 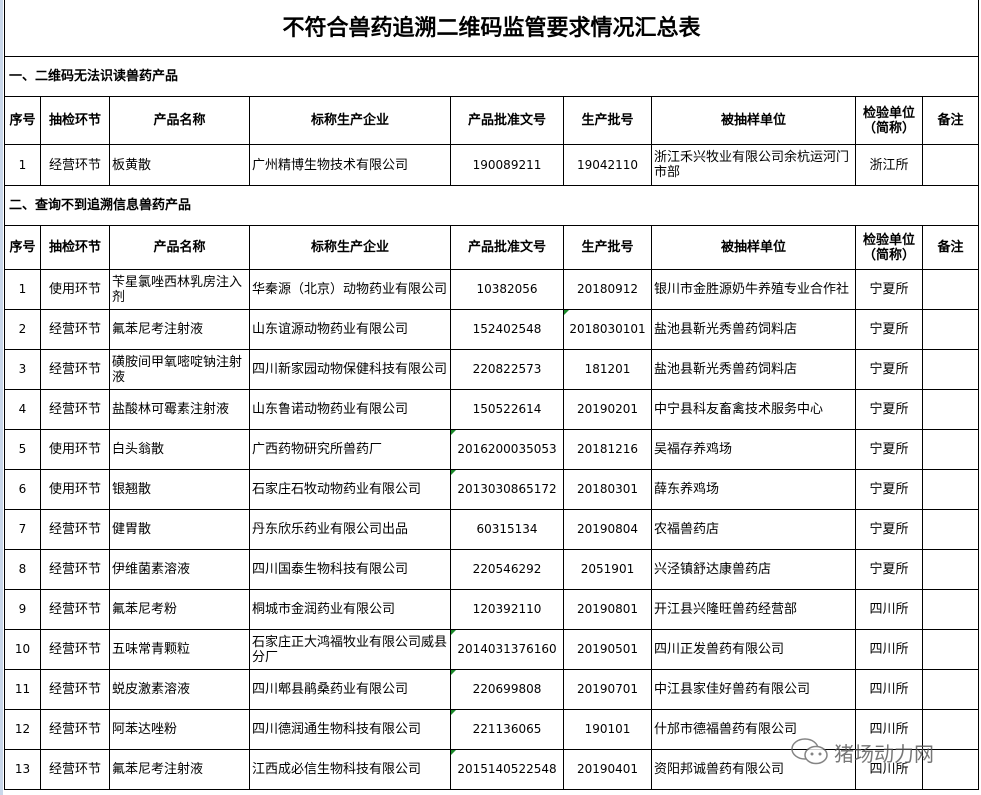 I want to click on cell-row-number: 13, so click(x=22, y=769).